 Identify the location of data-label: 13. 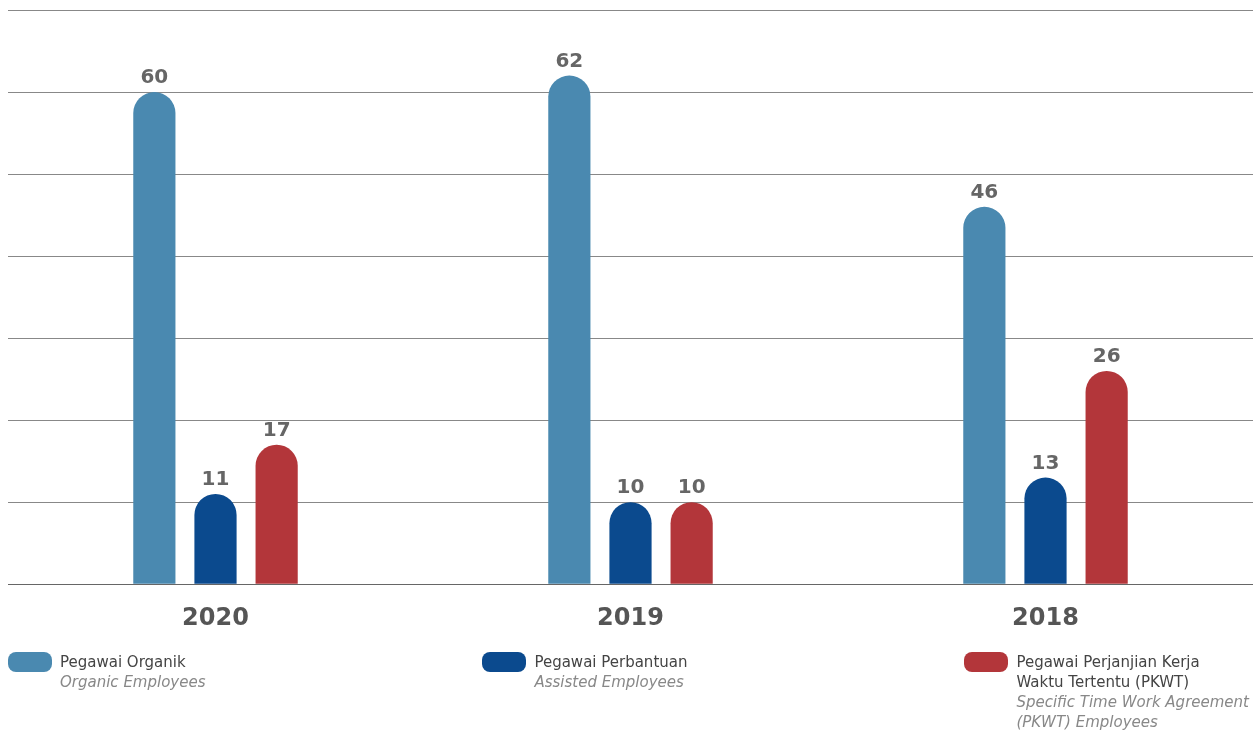
(1045, 461).